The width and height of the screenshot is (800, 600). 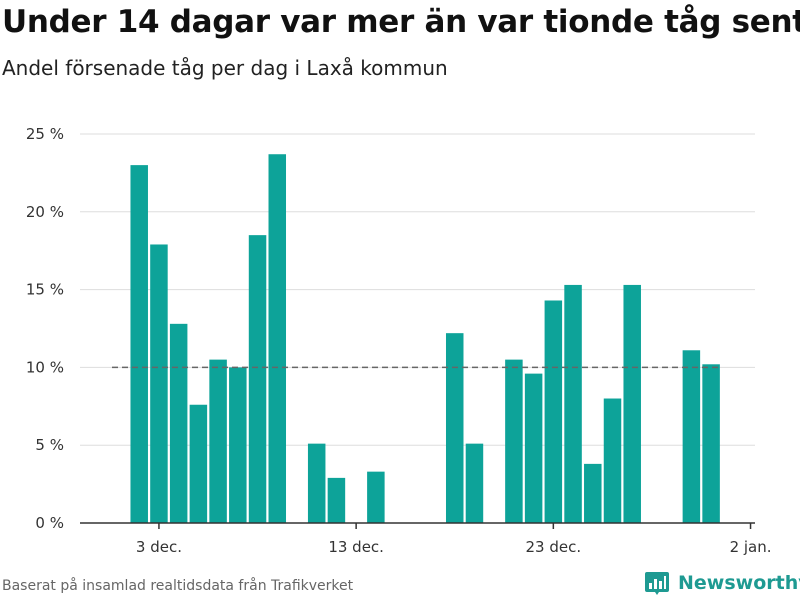 I want to click on y-tick-label: 5 %, so click(x=49, y=445).